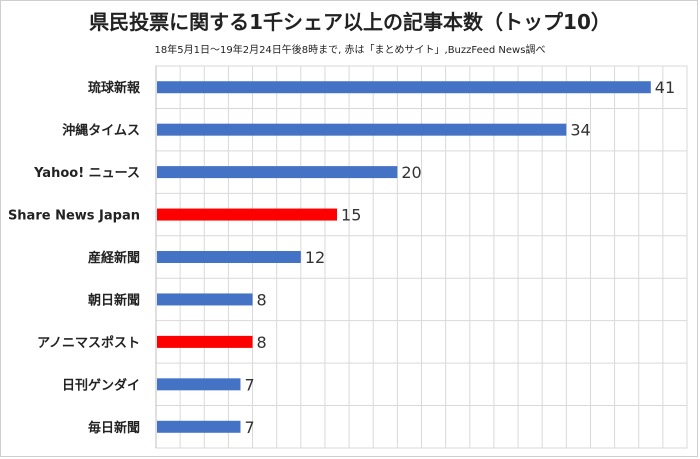 This screenshot has height=459, width=700. Describe the element at coordinates (315, 257) in the screenshot. I see `data-label: 12` at that location.